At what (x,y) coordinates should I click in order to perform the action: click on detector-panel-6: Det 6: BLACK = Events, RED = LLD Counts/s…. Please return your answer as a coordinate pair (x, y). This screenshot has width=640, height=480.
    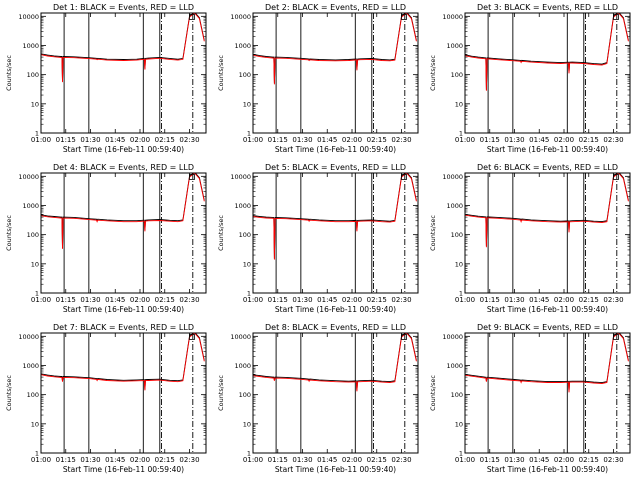
    Looking at the image, I should click on (530, 238).